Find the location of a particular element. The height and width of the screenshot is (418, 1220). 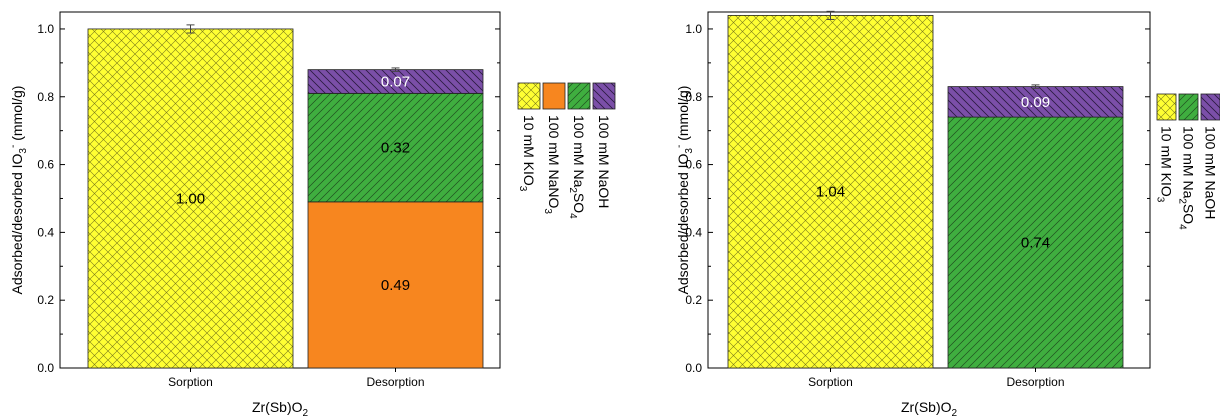

data-label: 0.74 is located at coordinates (1035, 243).